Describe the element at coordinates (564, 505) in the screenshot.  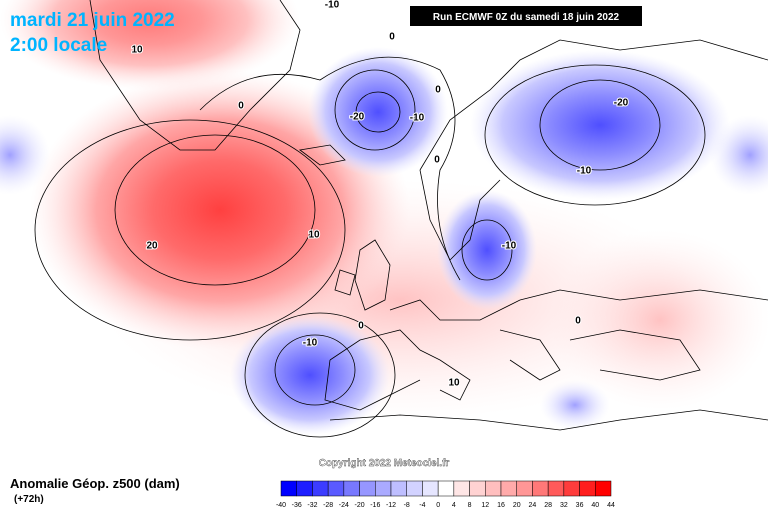
I see `colorbar-tick-label: 32` at that location.